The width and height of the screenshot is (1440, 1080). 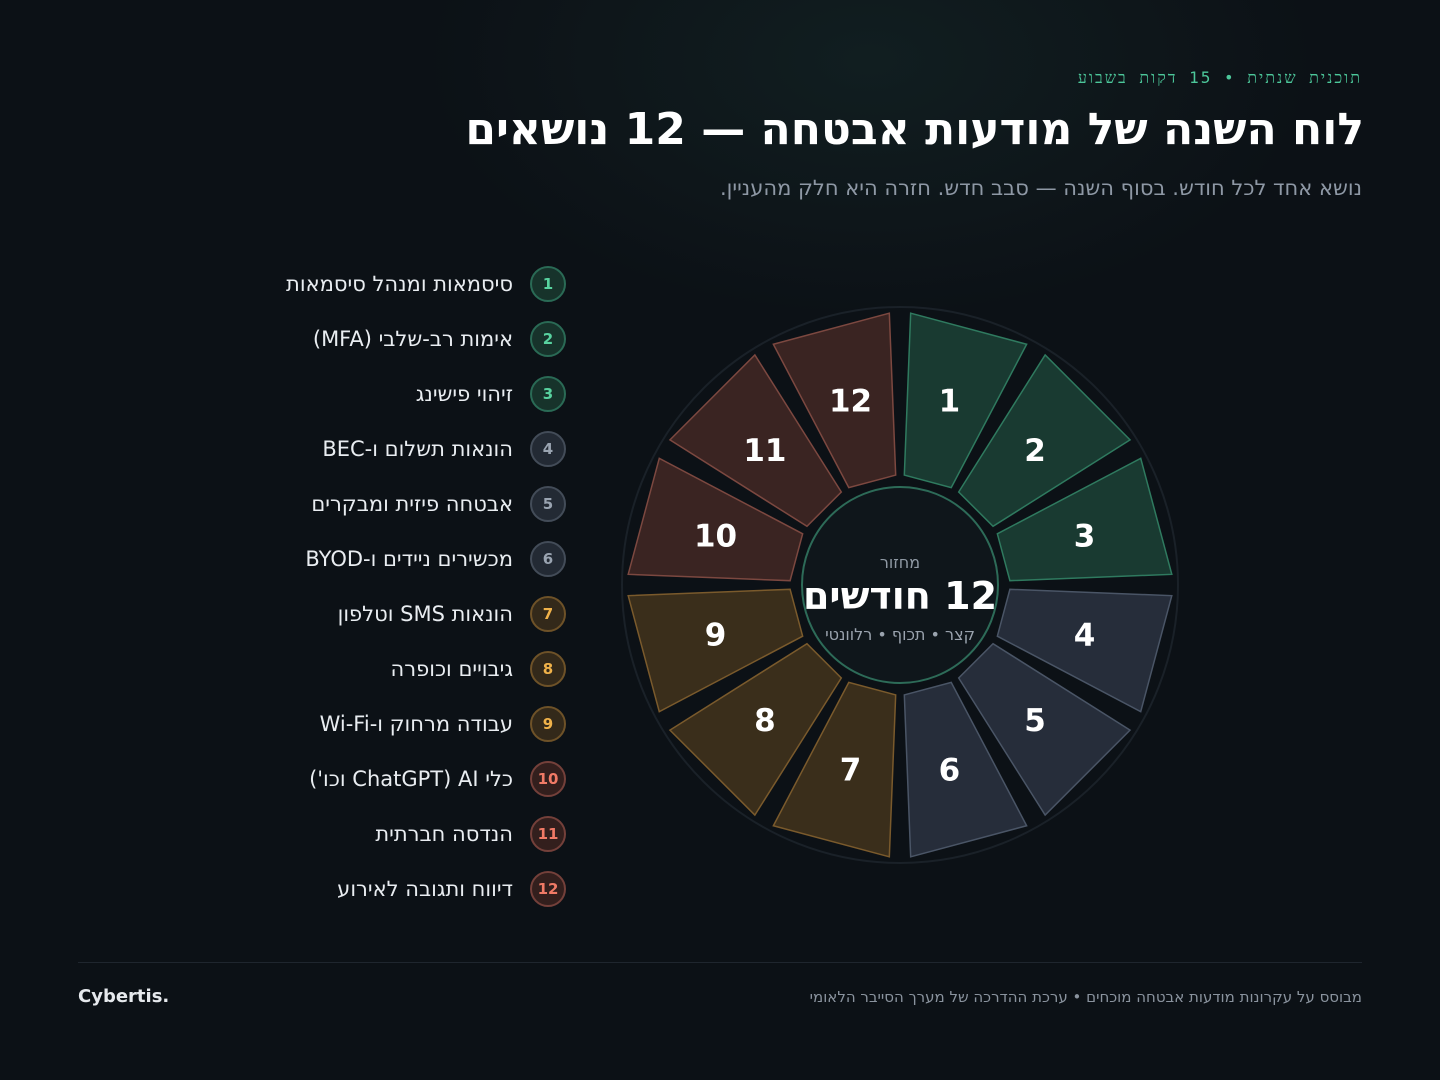 I want to click on page-title: לוח השנה של מודעות אבטחה — 12 נושאים, so click(x=914, y=129).